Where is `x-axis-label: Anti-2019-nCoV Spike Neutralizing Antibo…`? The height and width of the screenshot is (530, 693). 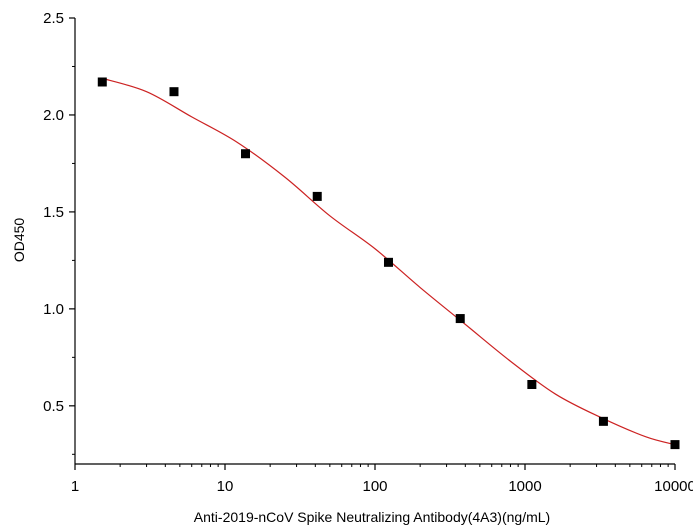 x-axis-label: Anti-2019-nCoV Spike Neutralizing Antibo… is located at coordinates (372, 517).